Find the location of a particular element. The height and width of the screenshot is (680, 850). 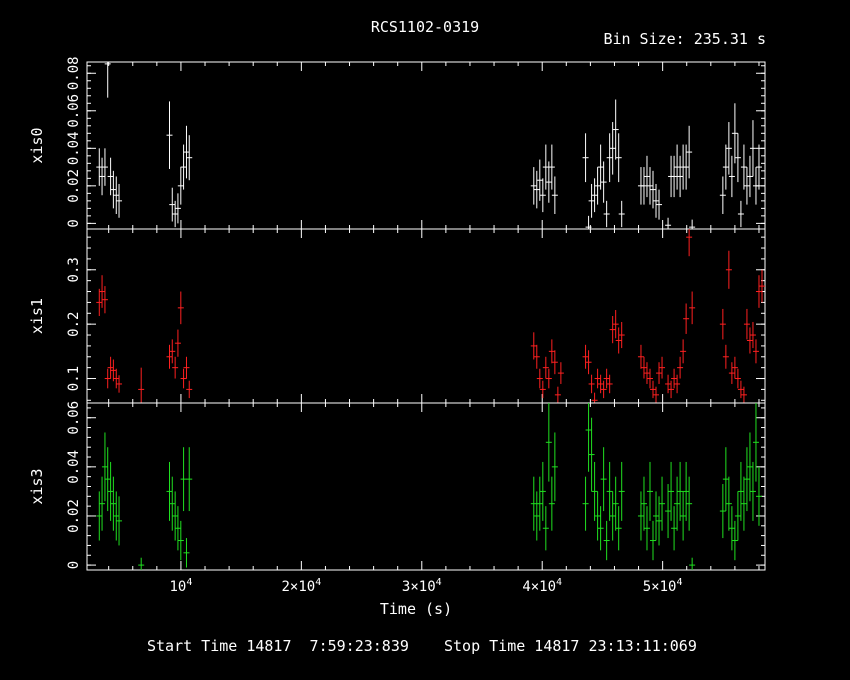

y-axis-label-xis0: xis0 is located at coordinates (37, 145).